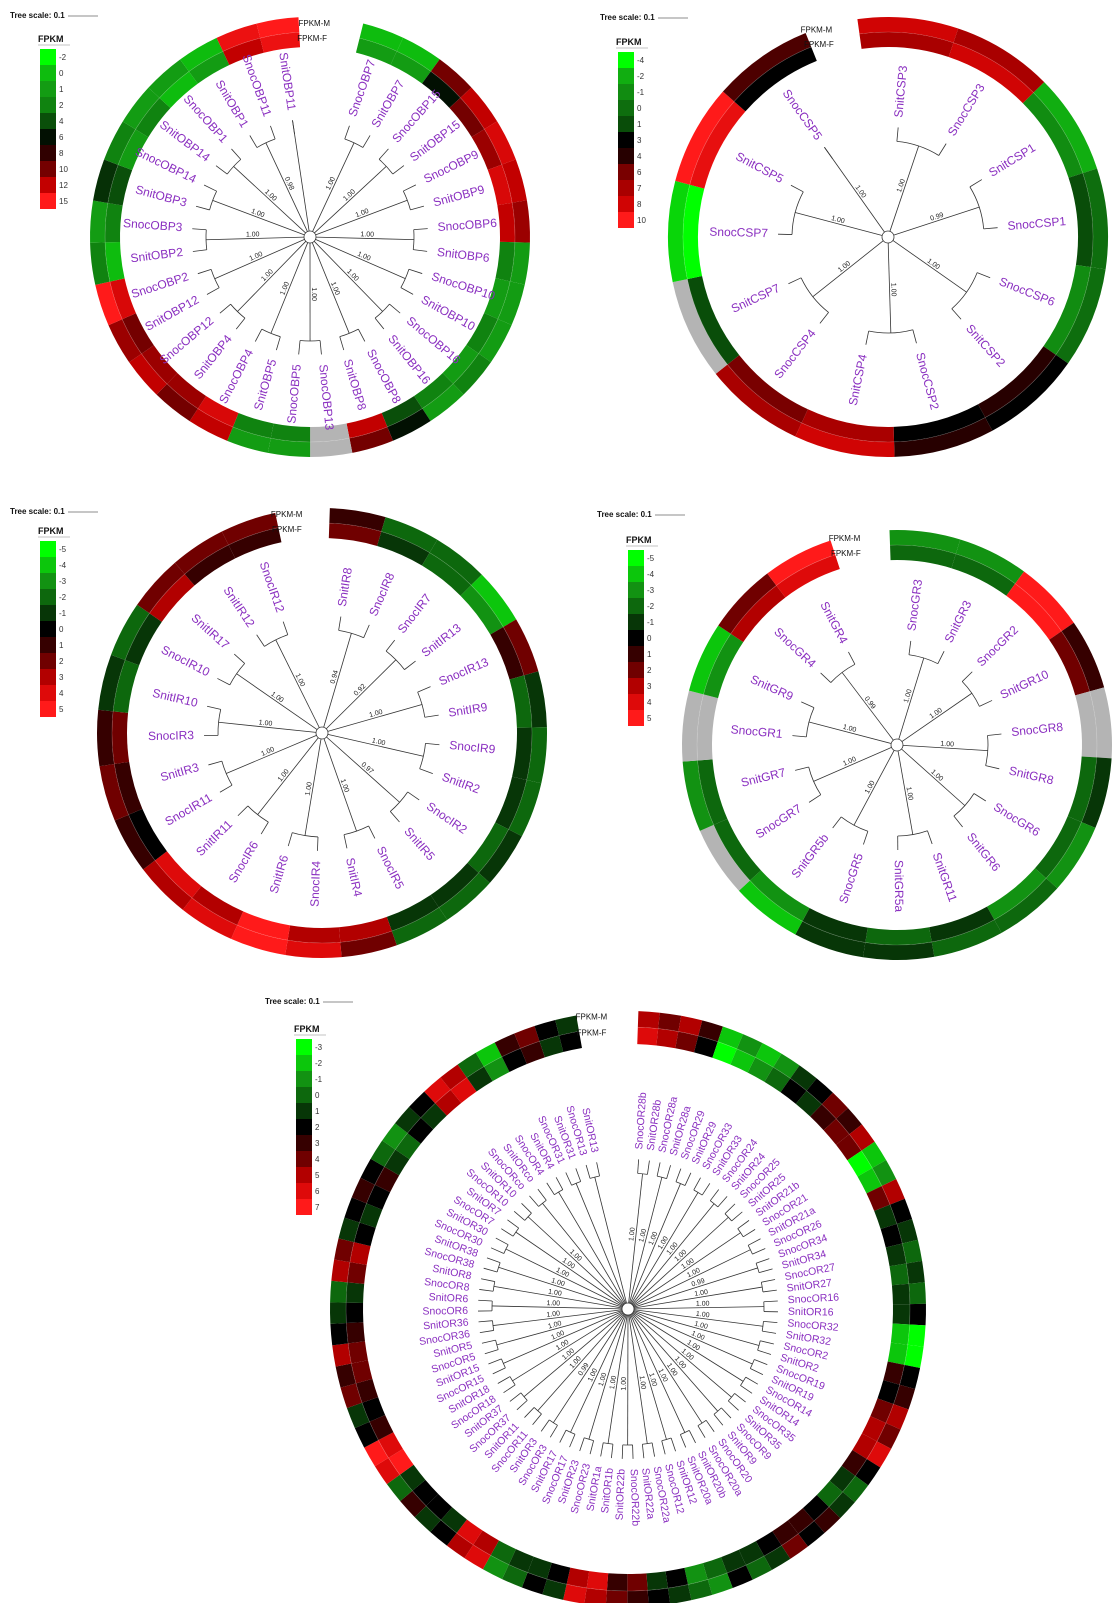 The image size is (1113, 1603). I want to click on leaf-label: SnocGR4, so click(795, 648).